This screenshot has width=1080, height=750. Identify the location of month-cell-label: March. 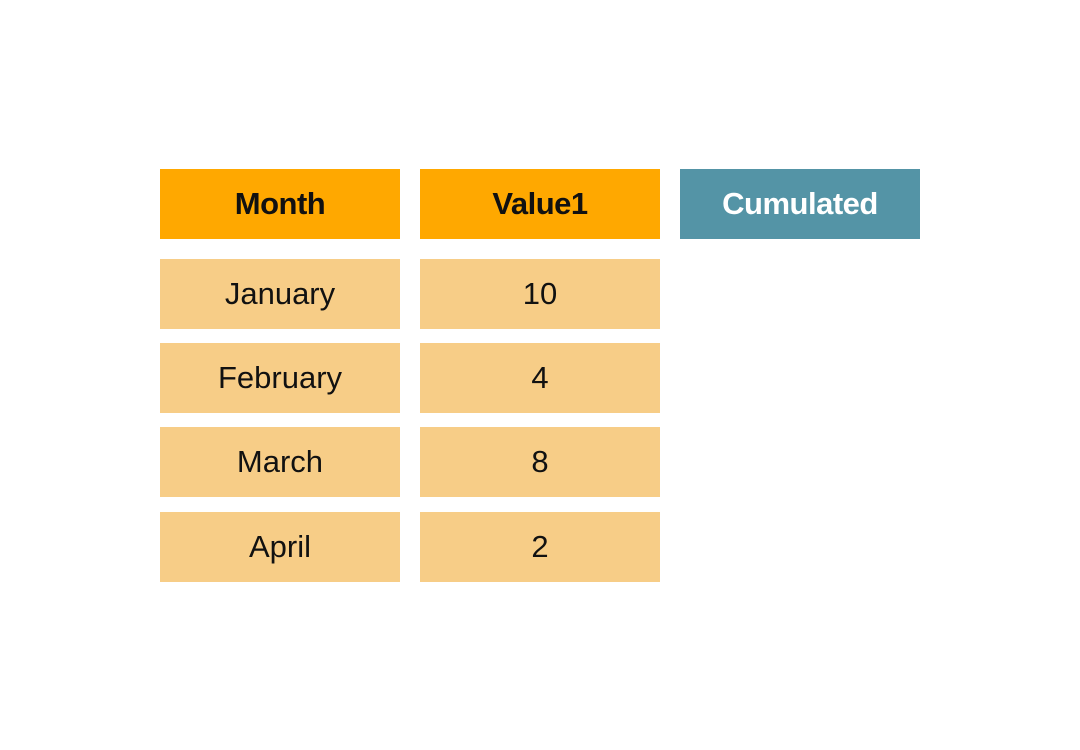
(280, 461).